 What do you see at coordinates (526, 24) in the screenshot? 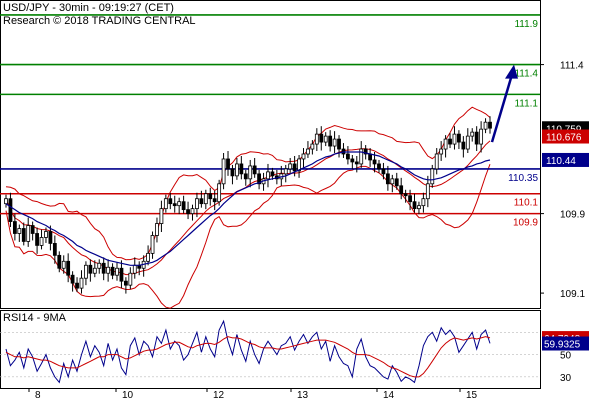
I see `level-label-111-9: 111.9` at bounding box center [526, 24].